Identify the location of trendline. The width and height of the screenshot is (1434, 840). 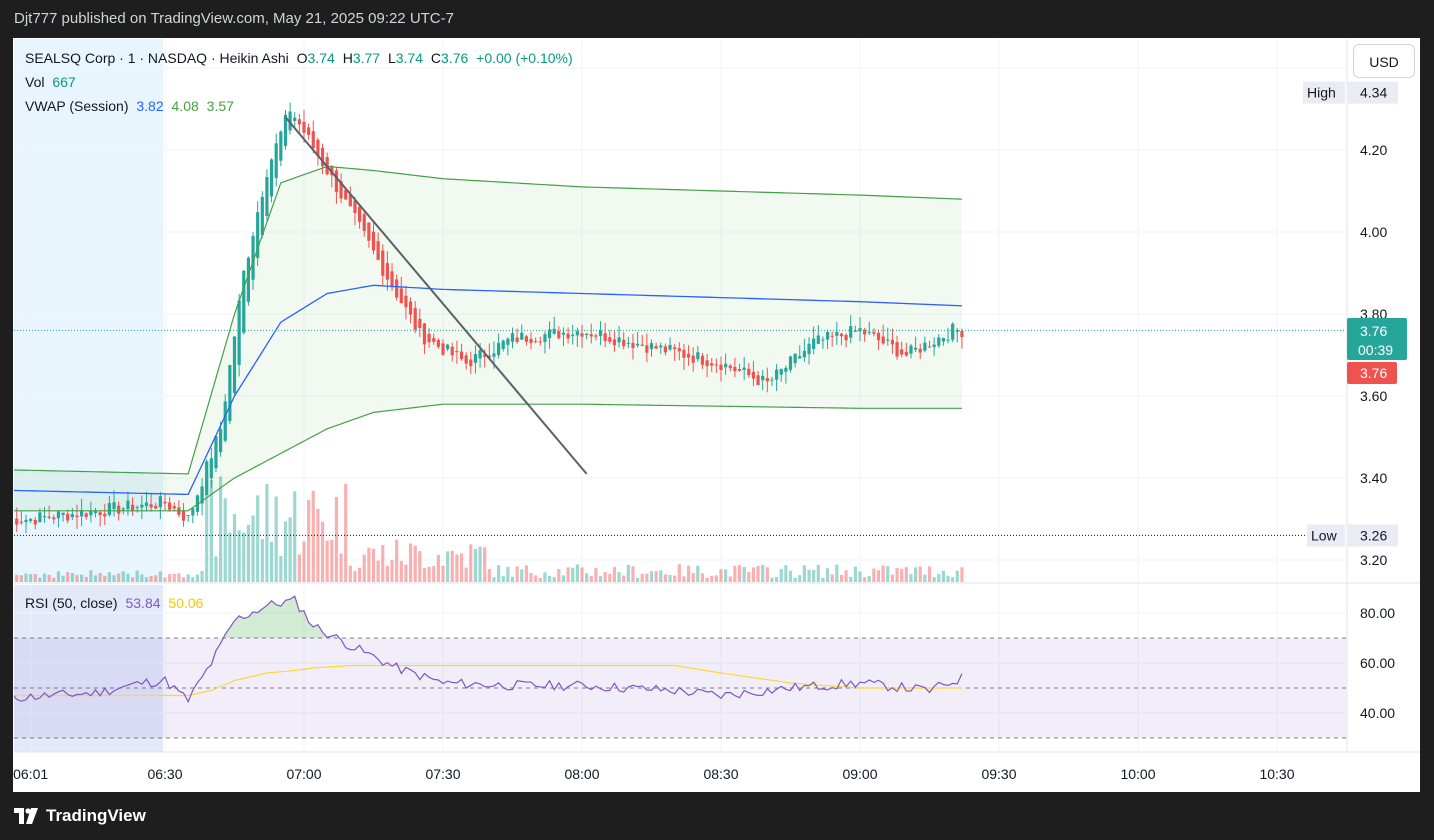
(436, 295).